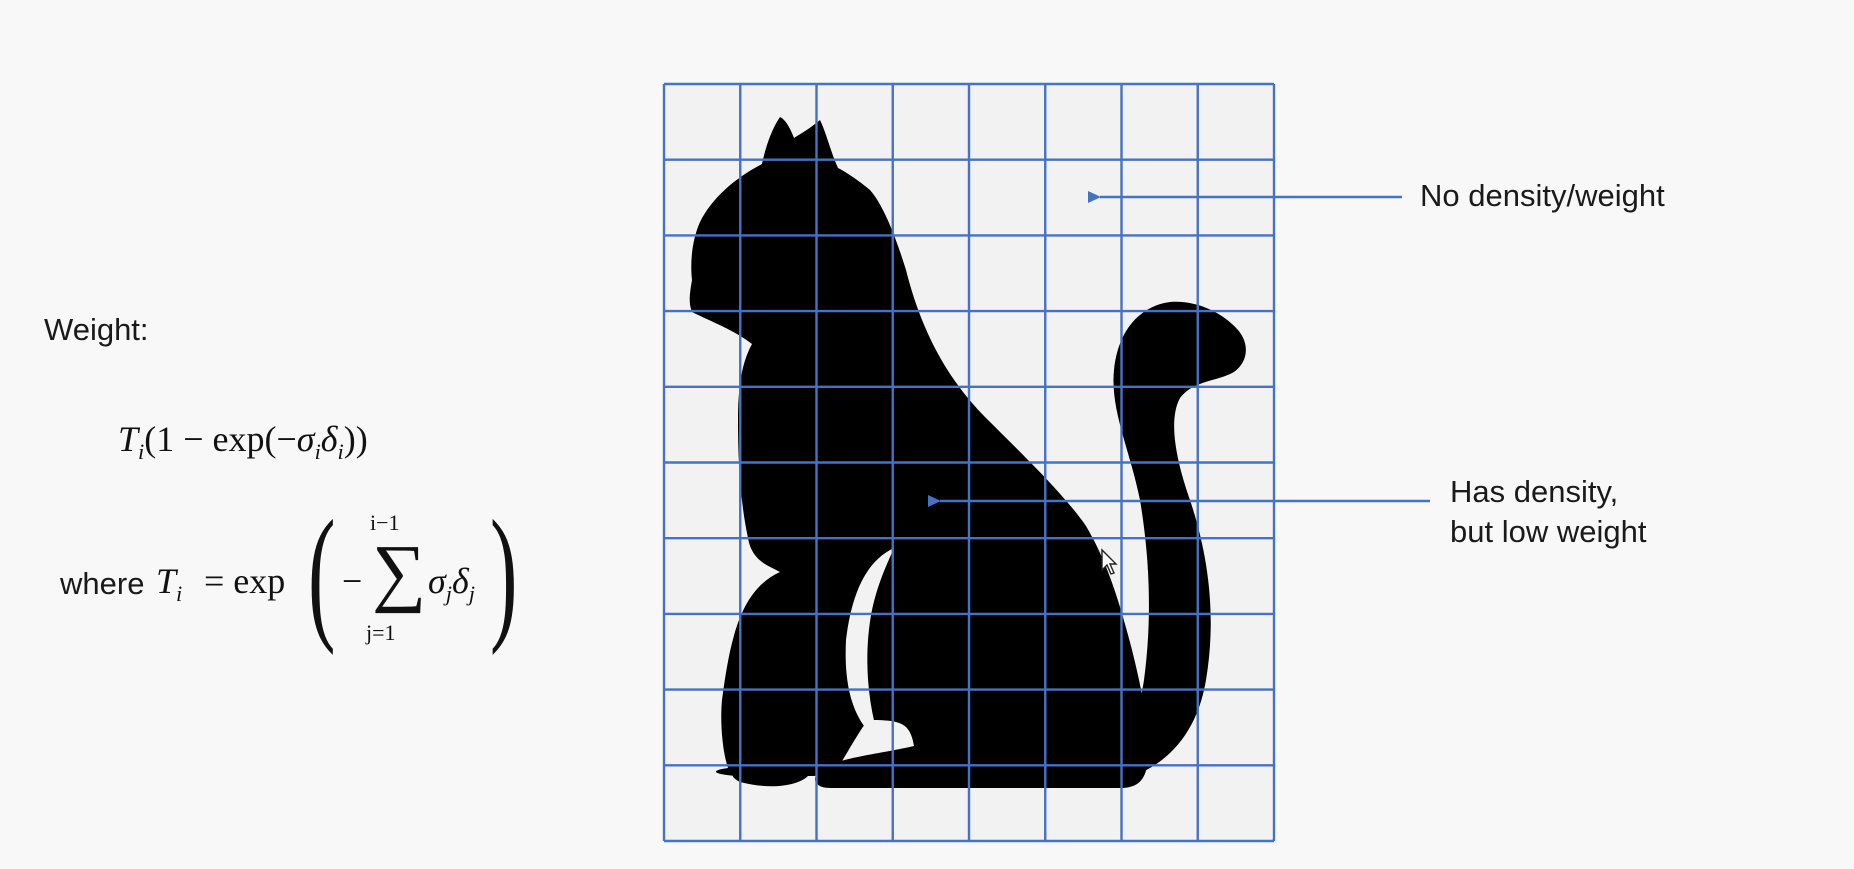 The image size is (1854, 869). Describe the element at coordinates (1548, 512) in the screenshot. I see `label-low-weight: Has density, but low weight` at that location.